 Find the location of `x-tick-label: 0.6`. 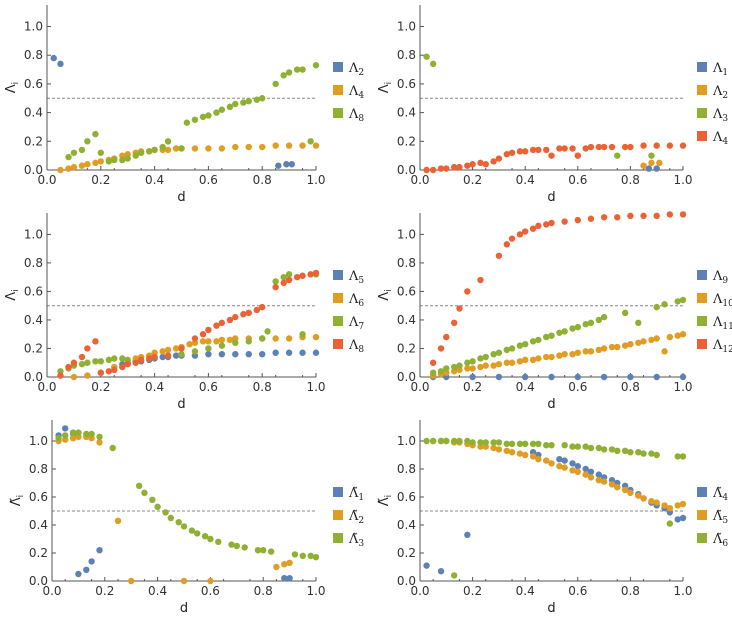

x-tick-label: 0.6 is located at coordinates (577, 591).